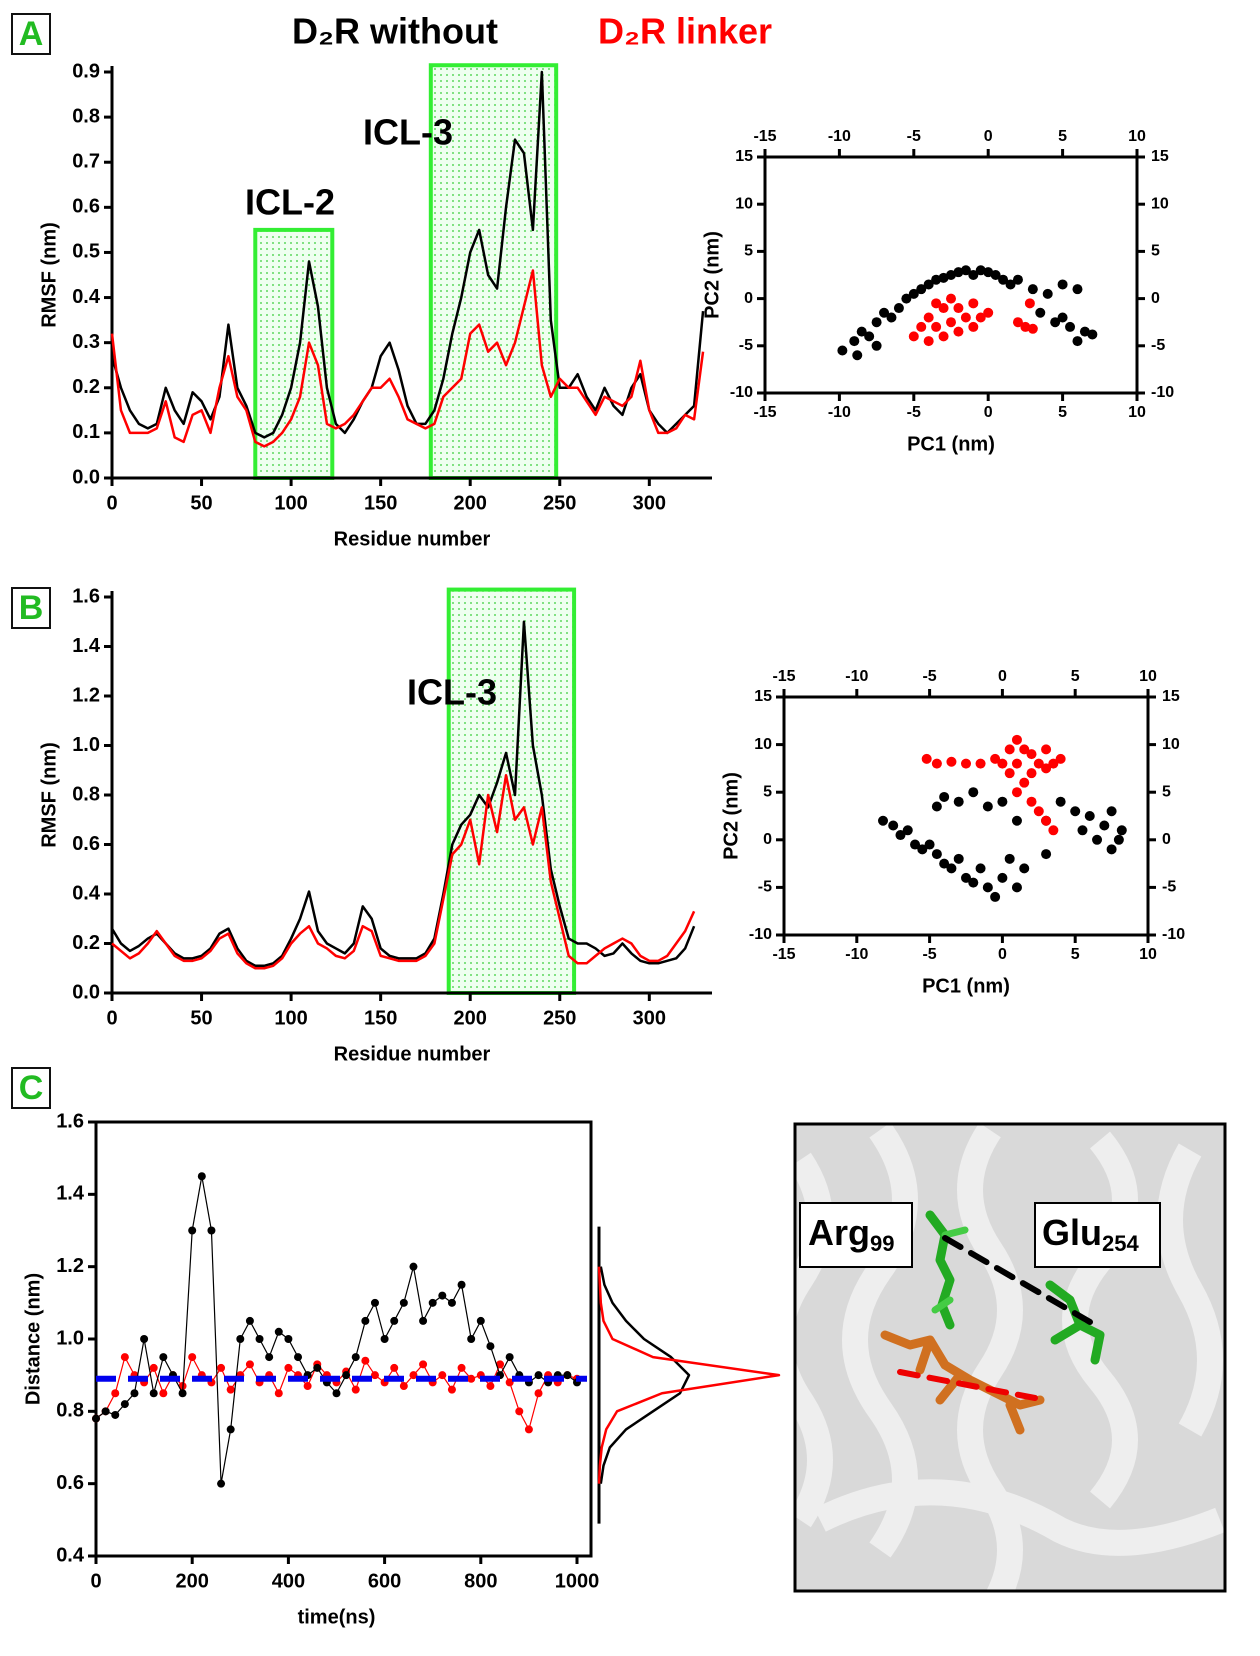 The width and height of the screenshot is (1260, 1656). What do you see at coordinates (70, 1338) in the screenshot?
I see `y-tick-label: 1.0` at bounding box center [70, 1338].